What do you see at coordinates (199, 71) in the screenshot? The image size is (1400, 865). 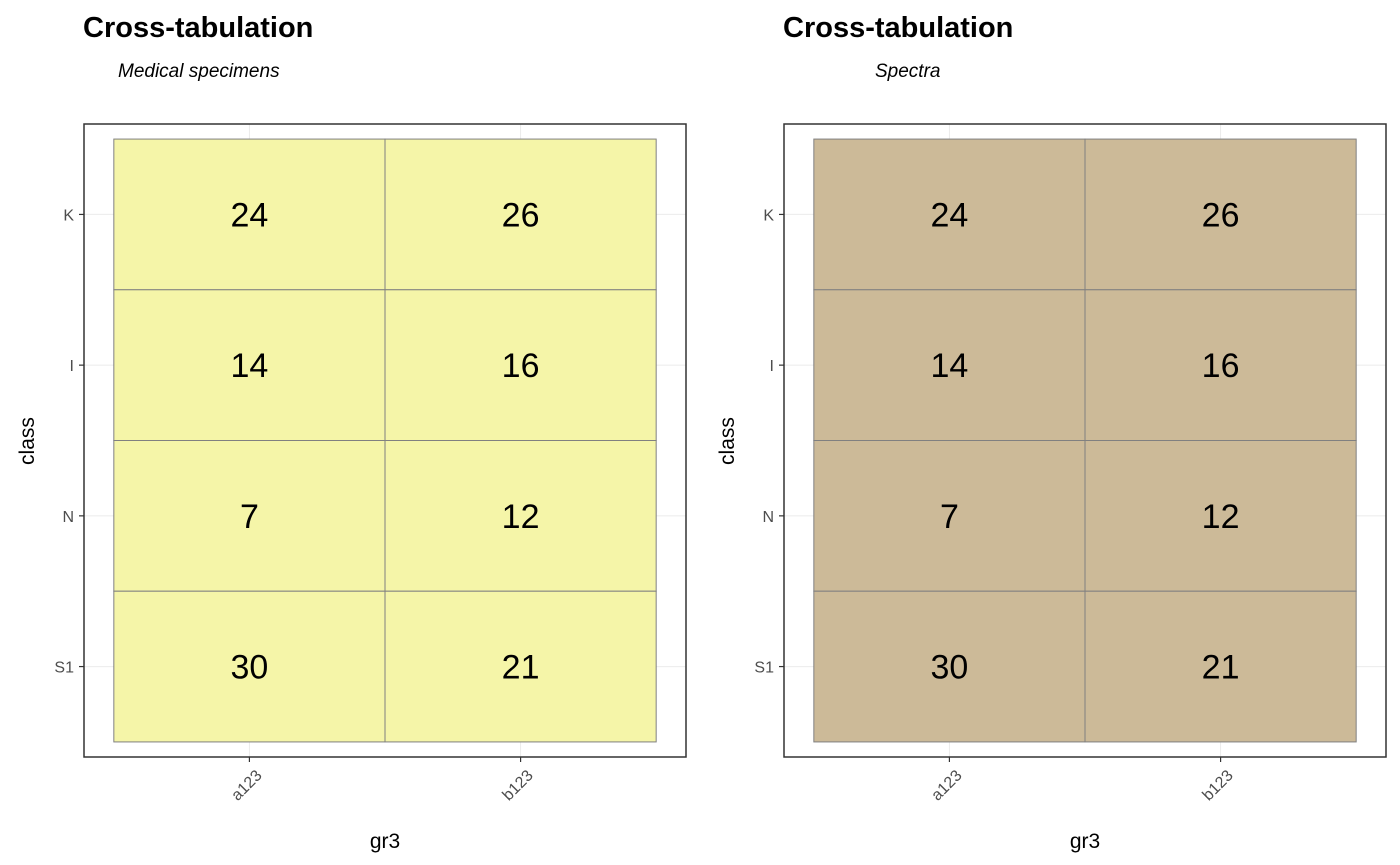 I see `chart-subtitle: Medical specimens` at bounding box center [199, 71].